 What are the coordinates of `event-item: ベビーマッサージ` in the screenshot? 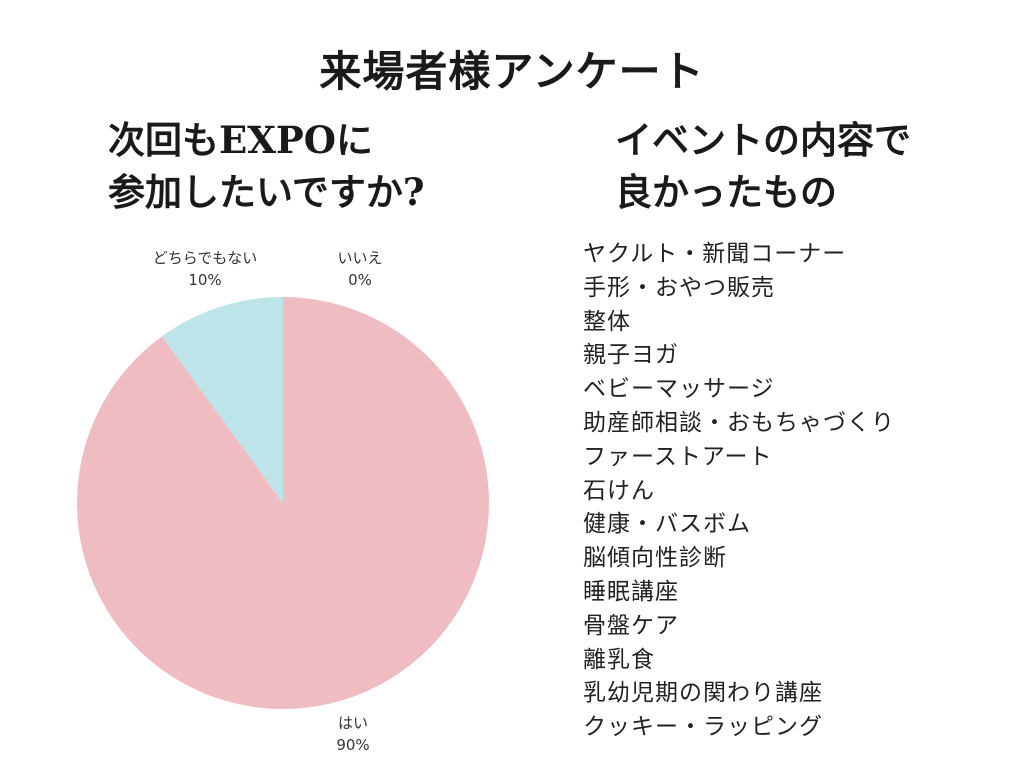 It's located at (679, 389).